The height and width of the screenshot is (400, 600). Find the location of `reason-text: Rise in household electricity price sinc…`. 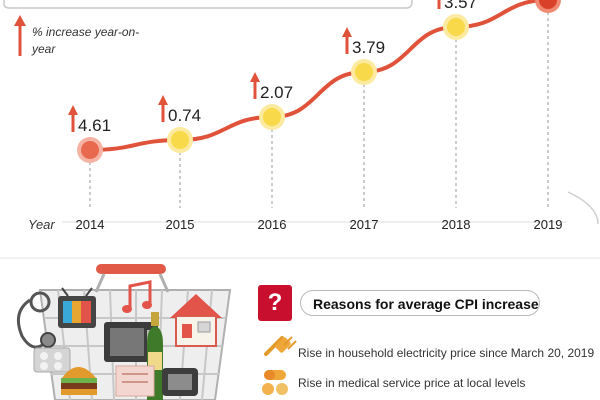

reason-text: Rise in household electricity price sinc… is located at coordinates (446, 353).